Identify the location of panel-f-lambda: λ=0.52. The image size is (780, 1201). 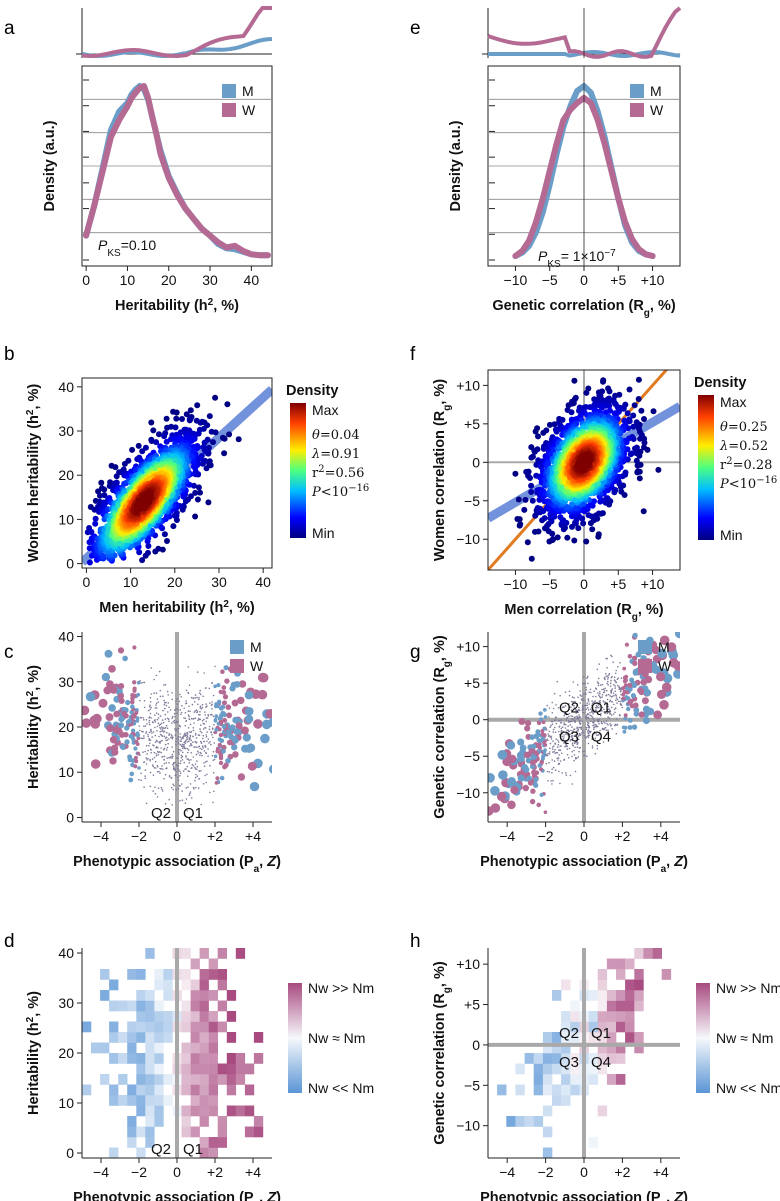
(743, 446).